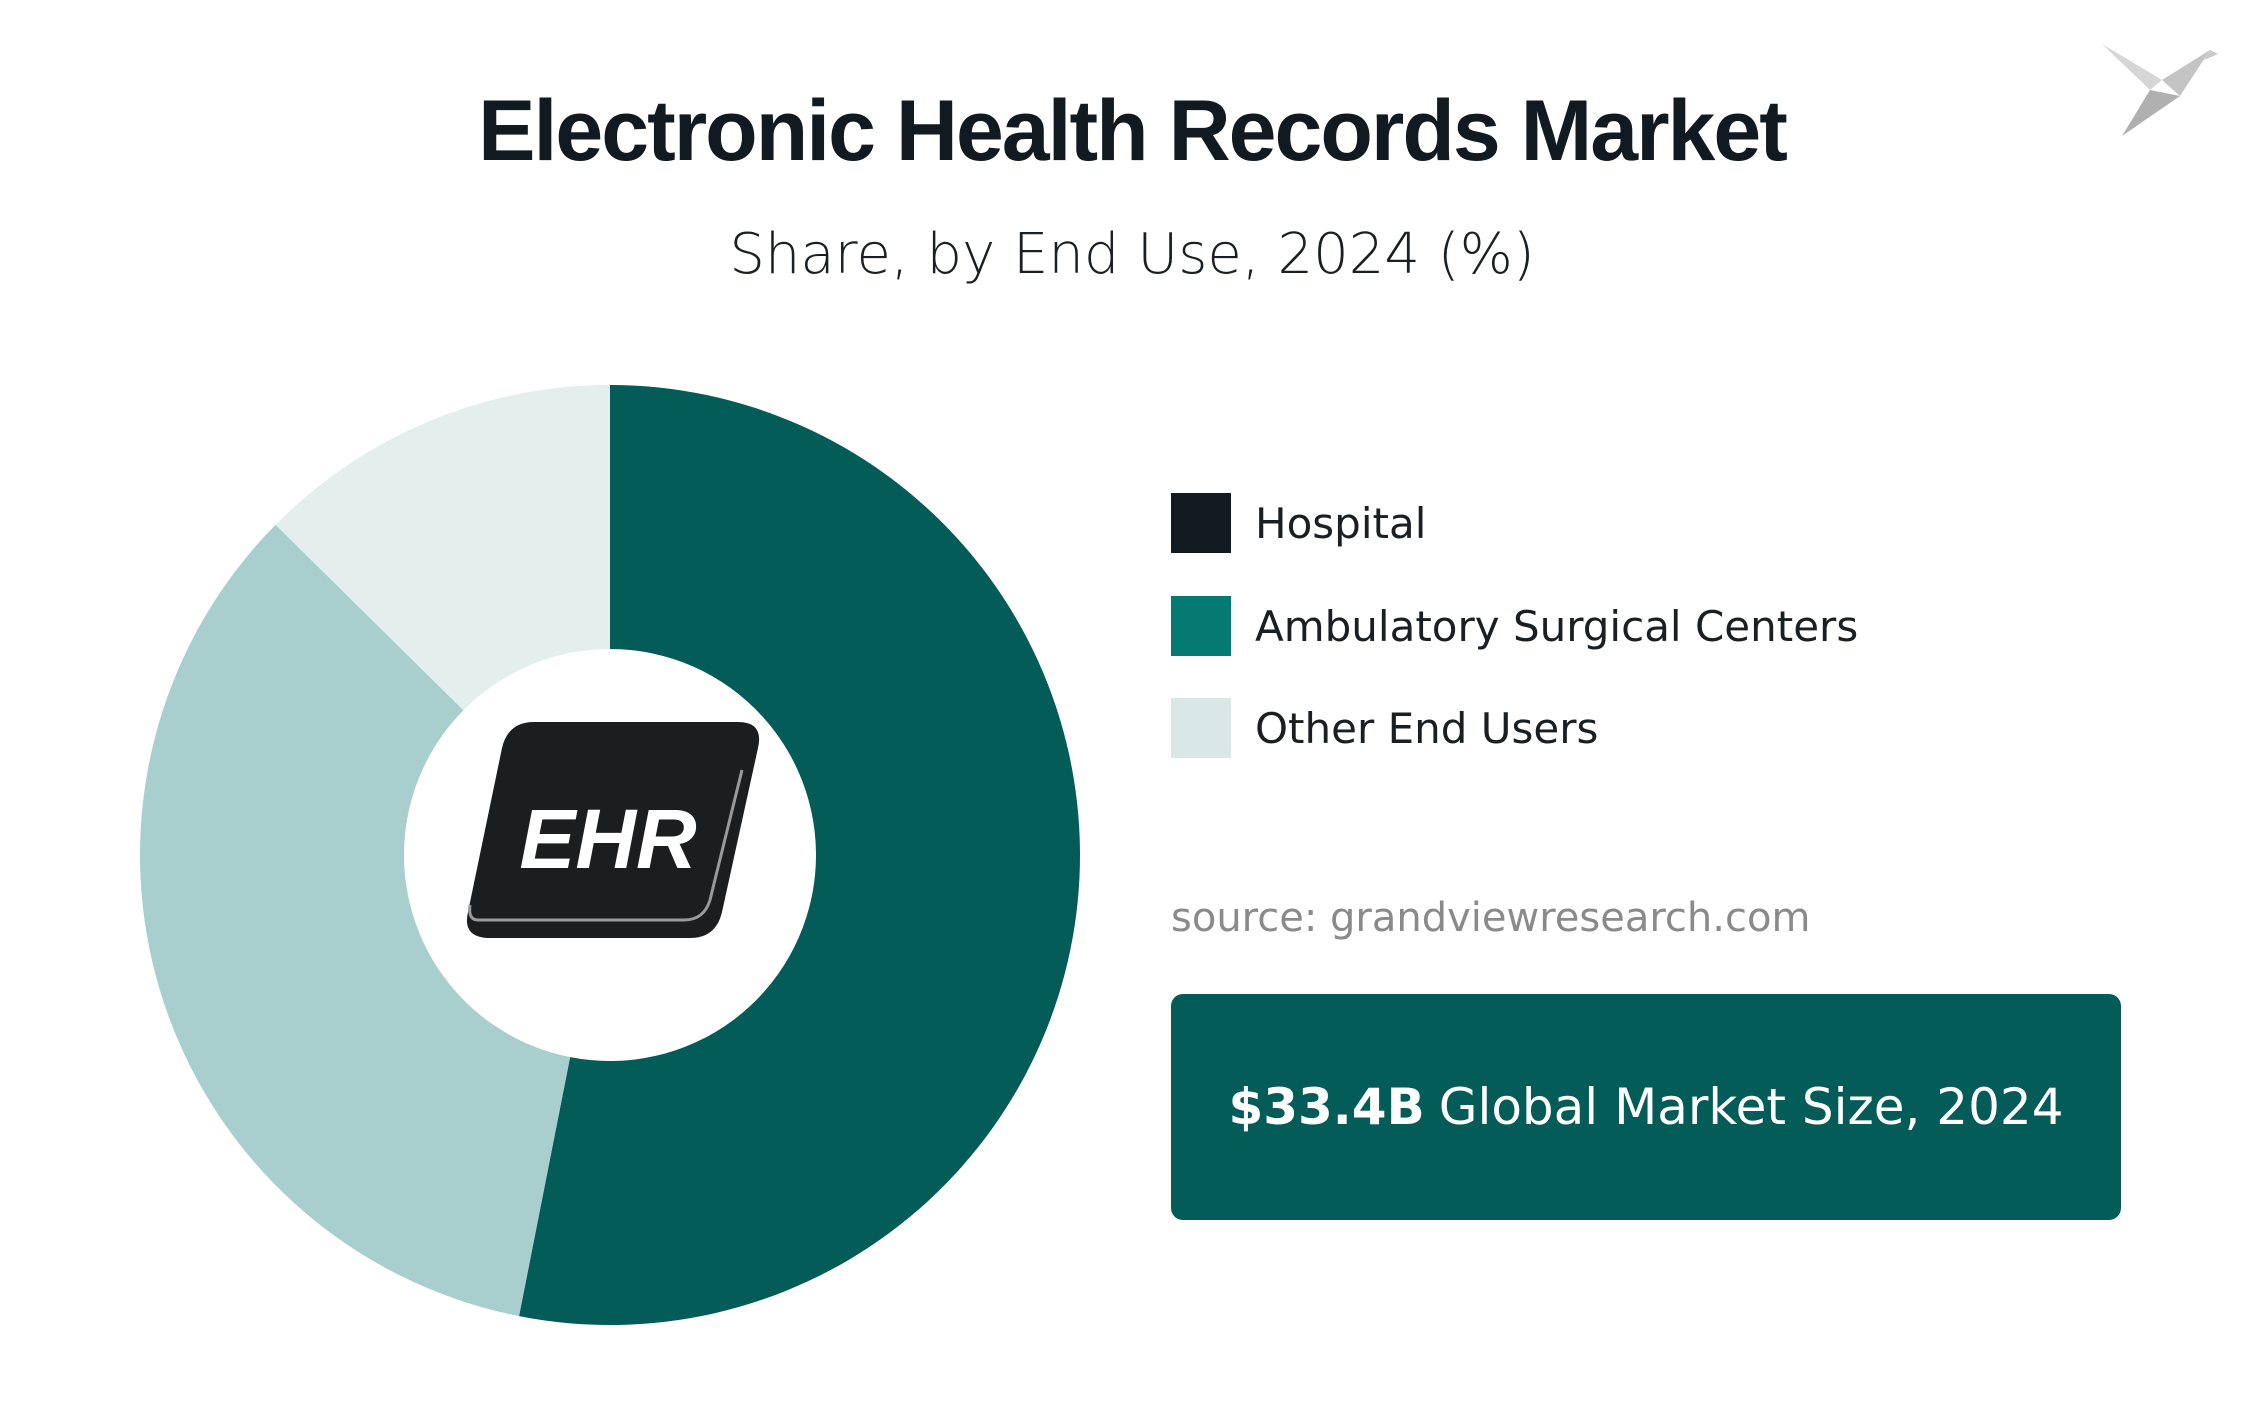  Describe the element at coordinates (1491, 918) in the screenshot. I see `source-text: source: grandviewresearch.com` at that location.